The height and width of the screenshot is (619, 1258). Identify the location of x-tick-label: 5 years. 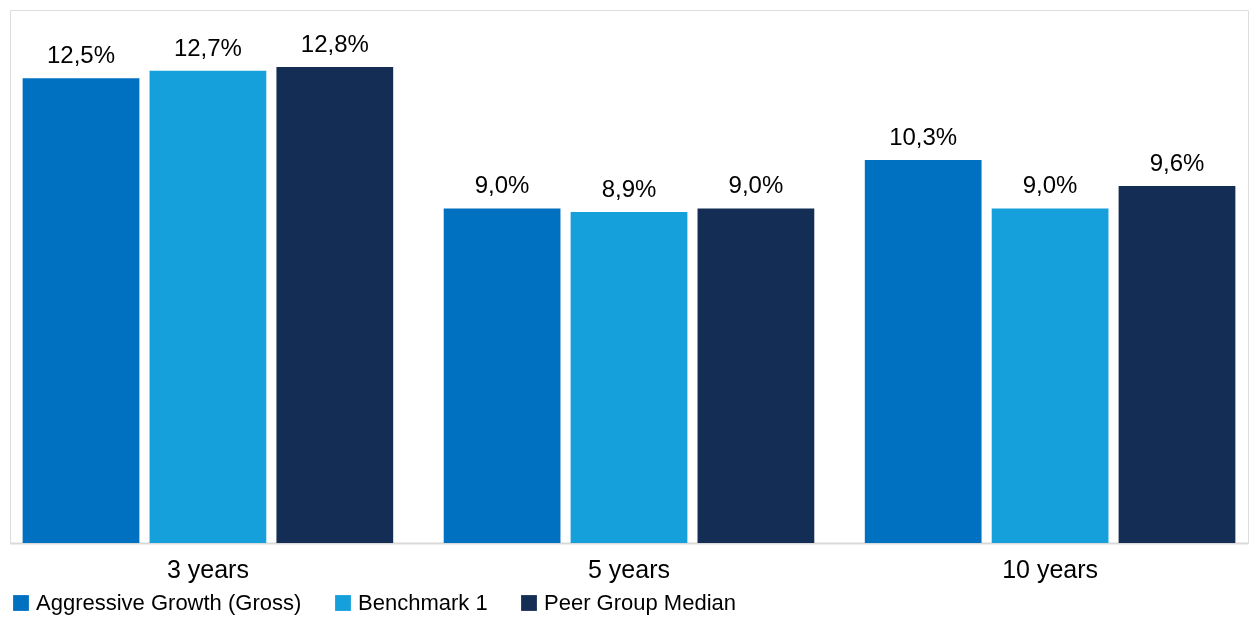
(629, 568).